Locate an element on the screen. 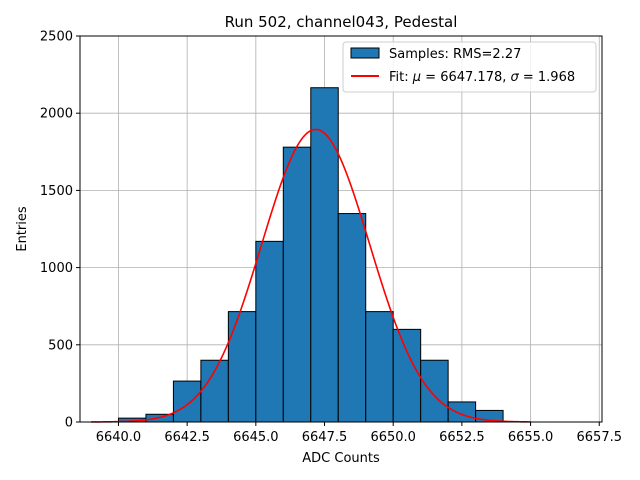 The height and width of the screenshot is (480, 640). legend-fit-mu-value: = 6647.178, is located at coordinates (465, 77).